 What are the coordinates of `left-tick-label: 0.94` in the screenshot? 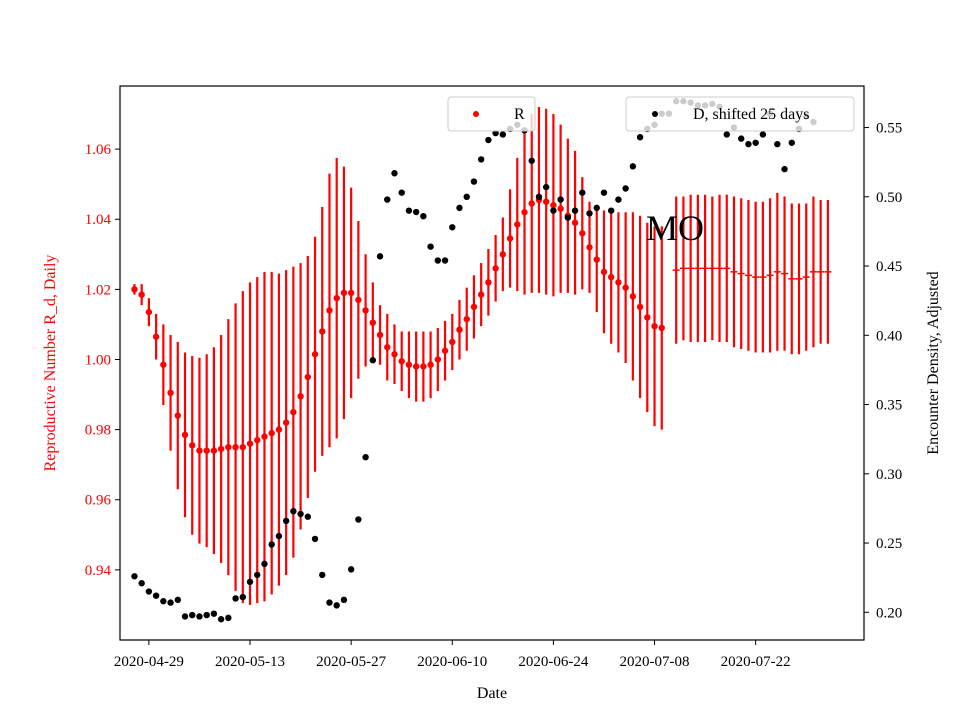 It's located at (98, 571).